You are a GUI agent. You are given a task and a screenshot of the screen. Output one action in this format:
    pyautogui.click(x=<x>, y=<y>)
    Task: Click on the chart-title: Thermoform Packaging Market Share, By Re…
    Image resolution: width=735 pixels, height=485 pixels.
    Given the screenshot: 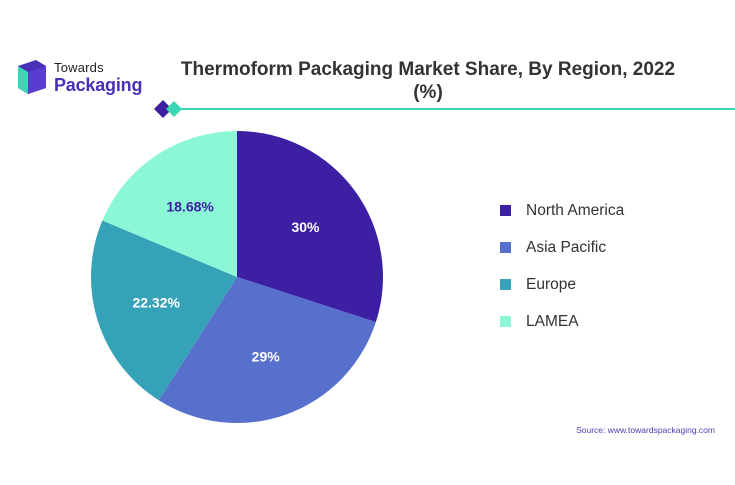 What is the action you would take?
    pyautogui.click(x=428, y=81)
    